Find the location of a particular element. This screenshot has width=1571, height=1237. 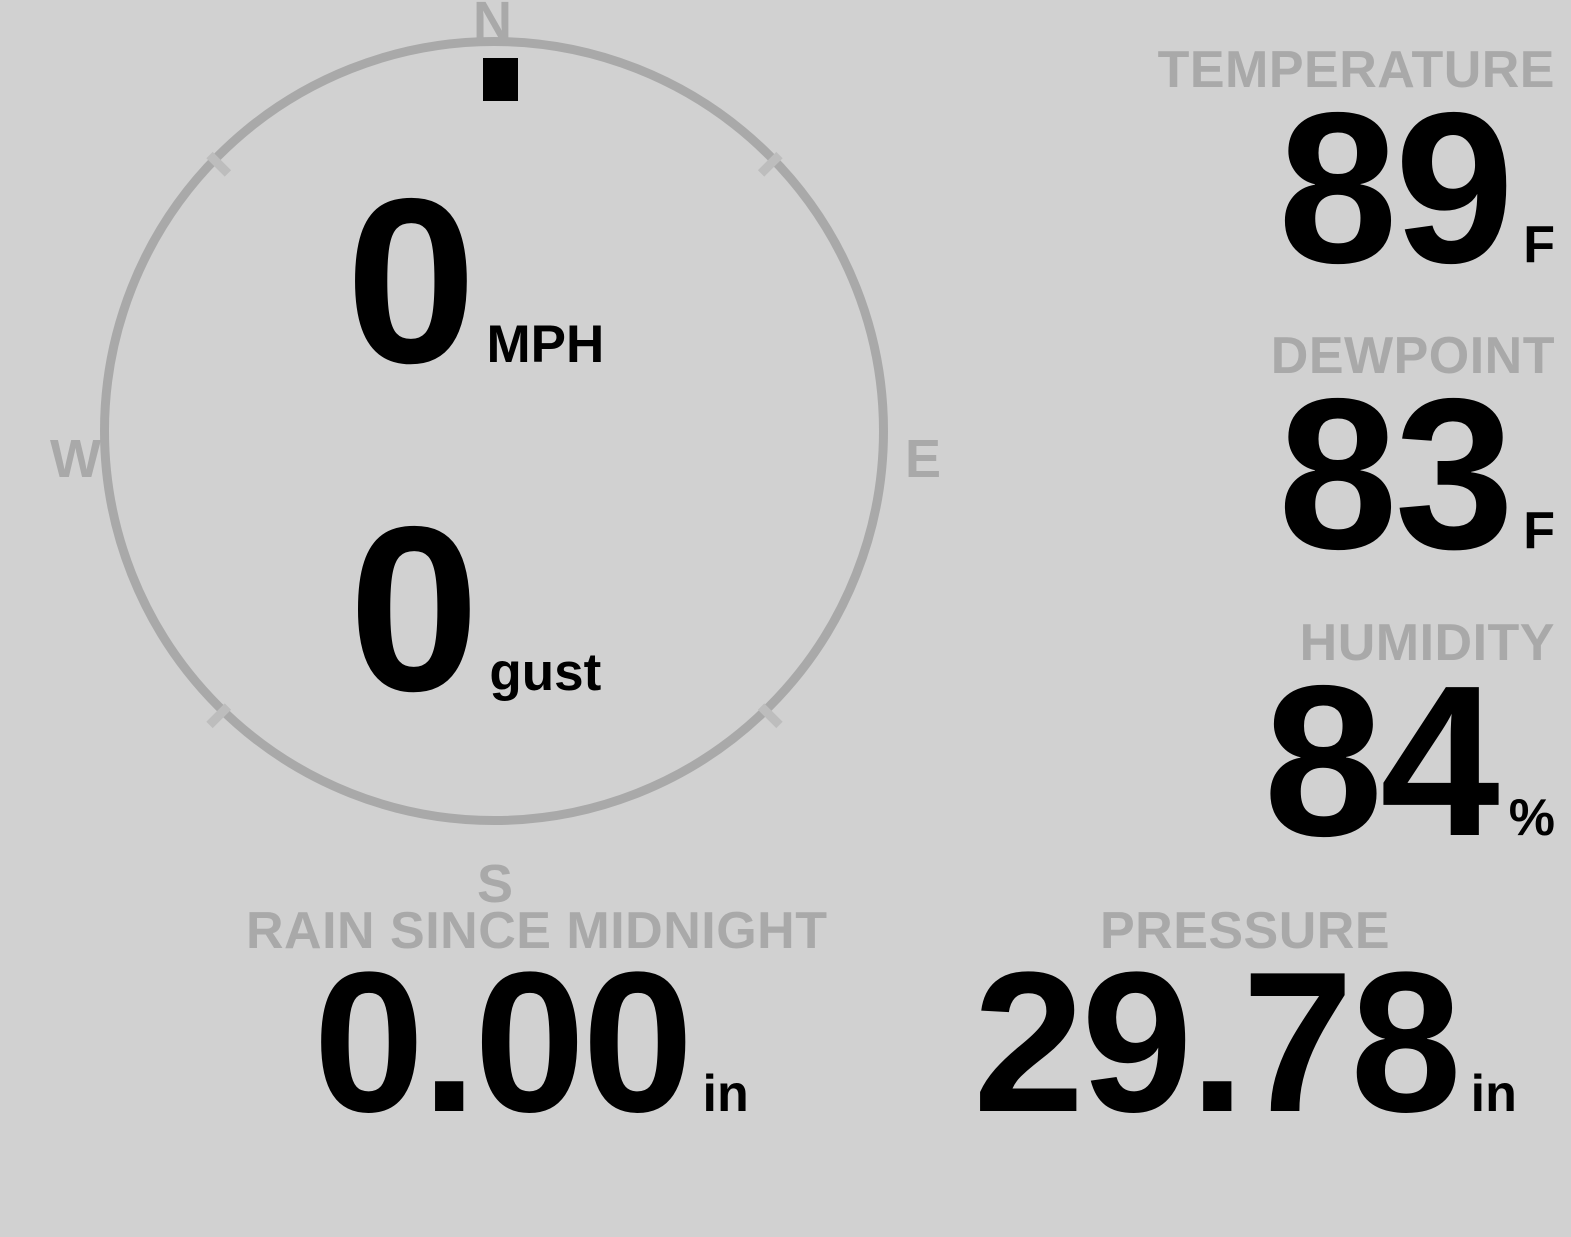

wind-direction-marker-icon is located at coordinates (500, 79).